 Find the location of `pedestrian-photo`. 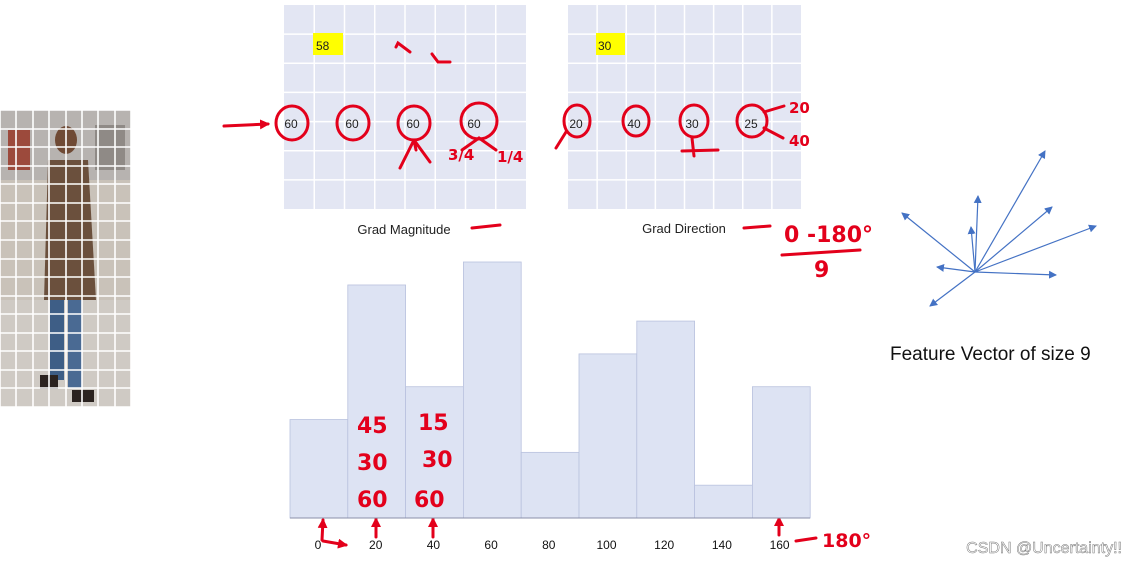

pedestrian-photo is located at coordinates (66, 258).